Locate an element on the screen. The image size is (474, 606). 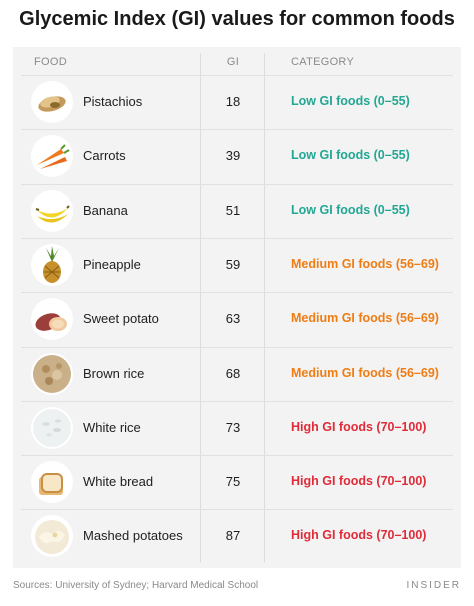
gi-value: 68 is located at coordinates (233, 373).